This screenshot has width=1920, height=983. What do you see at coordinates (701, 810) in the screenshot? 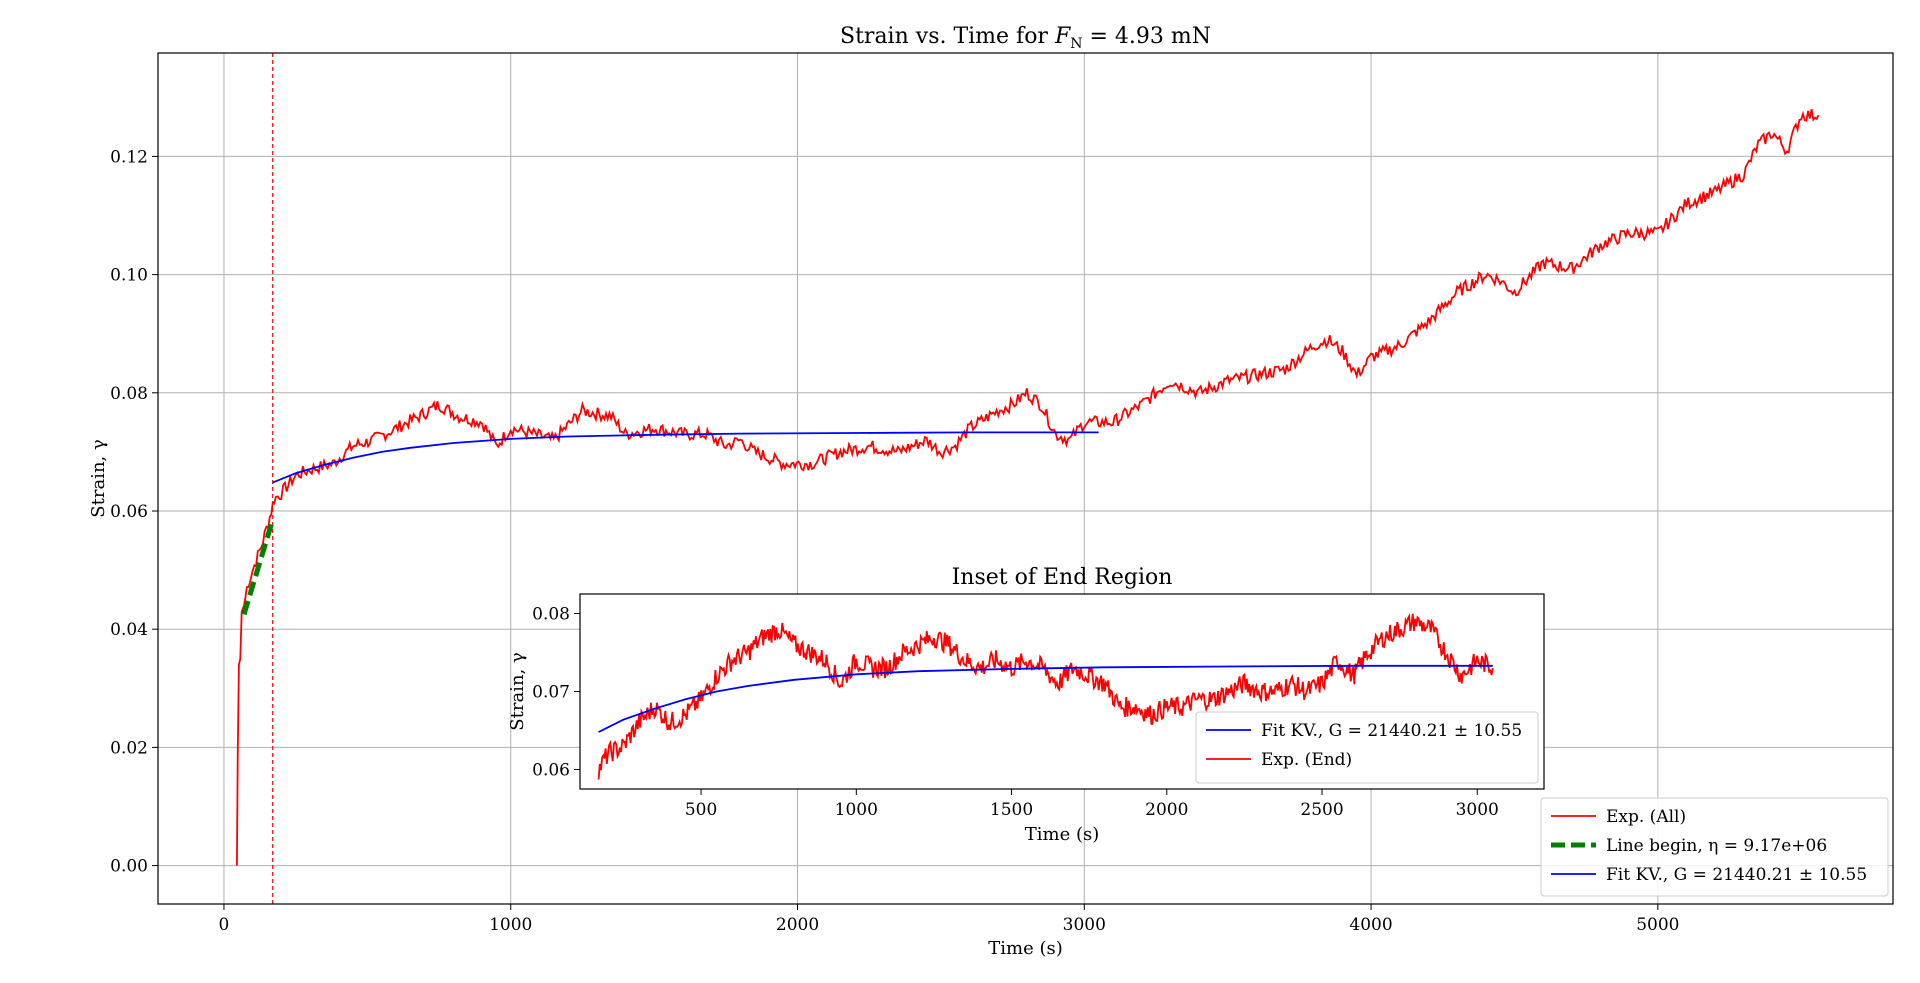
I see `x-tick-label: 500` at bounding box center [701, 810].